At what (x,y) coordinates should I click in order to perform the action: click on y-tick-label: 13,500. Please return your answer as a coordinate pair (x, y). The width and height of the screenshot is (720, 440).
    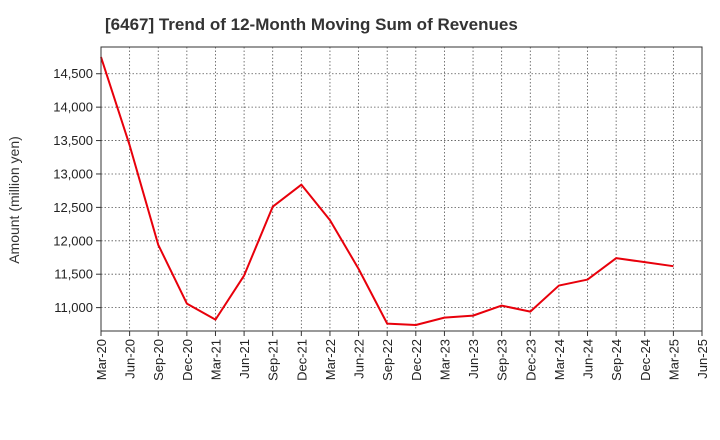
    Looking at the image, I should click on (73, 140).